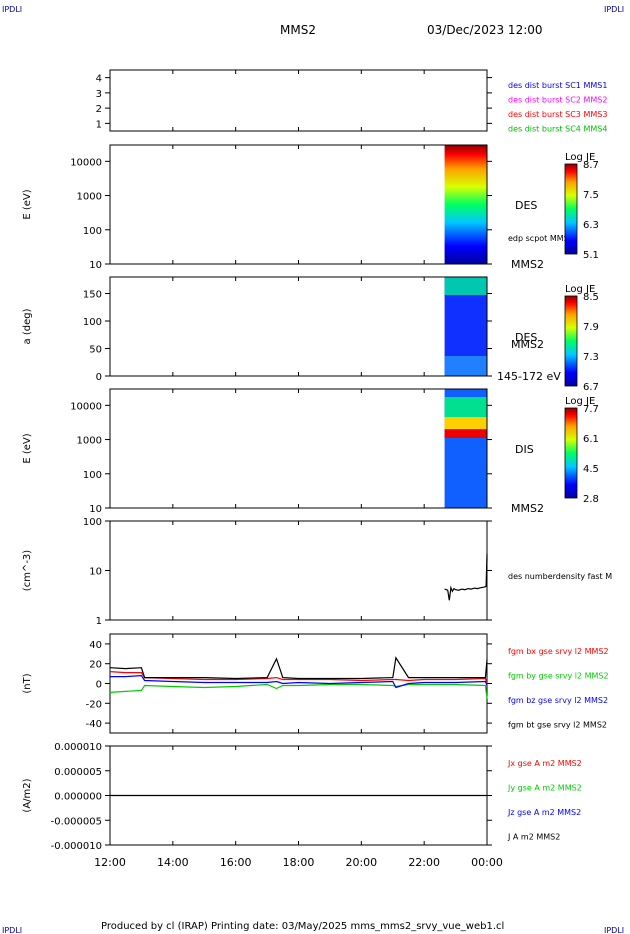  What do you see at coordinates (465, 423) in the screenshot?
I see `spectrogram-band-high` at bounding box center [465, 423].